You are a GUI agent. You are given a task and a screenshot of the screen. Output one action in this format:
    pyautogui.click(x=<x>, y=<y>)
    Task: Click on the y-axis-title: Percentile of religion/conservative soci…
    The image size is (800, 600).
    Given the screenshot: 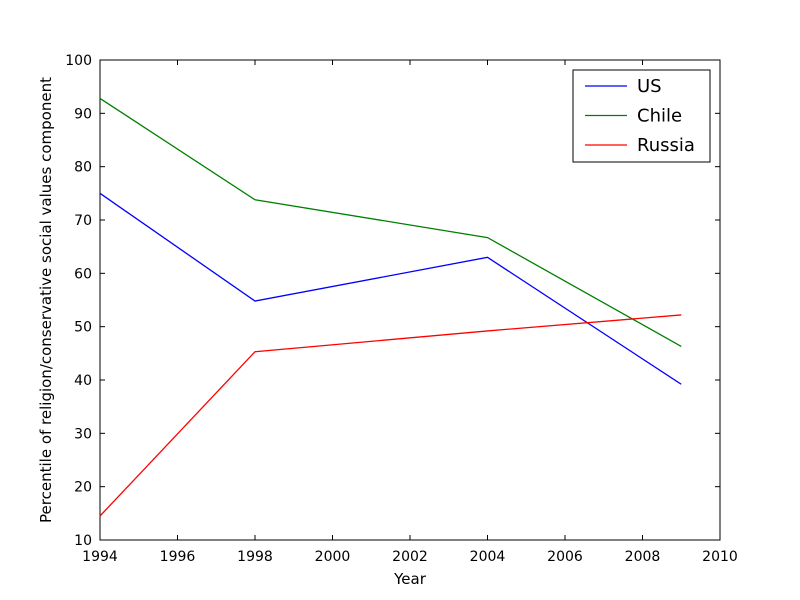 What is the action you would take?
    pyautogui.click(x=46, y=300)
    